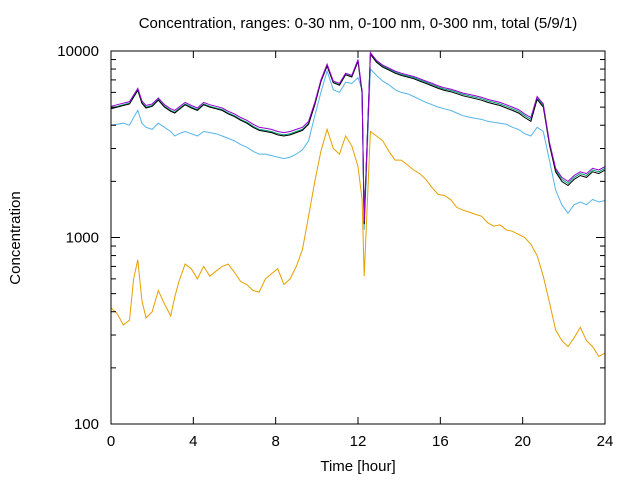 Image resolution: width=640 pixels, height=480 pixels. Describe the element at coordinates (275, 441) in the screenshot. I see `x-tick-label: 8` at that location.